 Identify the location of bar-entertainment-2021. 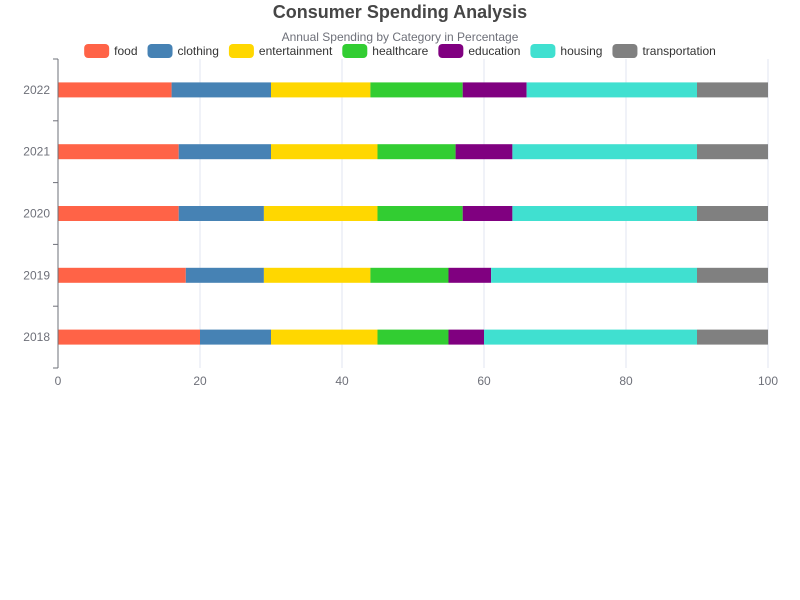
(324, 152).